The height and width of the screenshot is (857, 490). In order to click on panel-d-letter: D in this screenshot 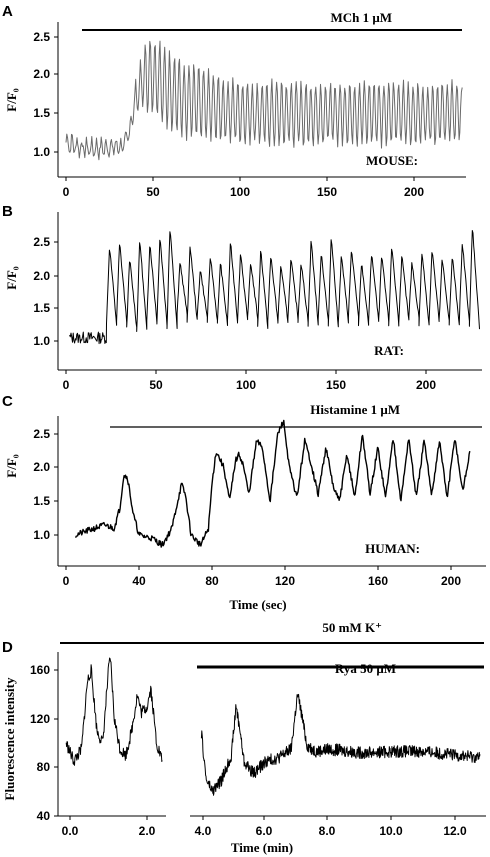, I will do `click(7, 647)`.